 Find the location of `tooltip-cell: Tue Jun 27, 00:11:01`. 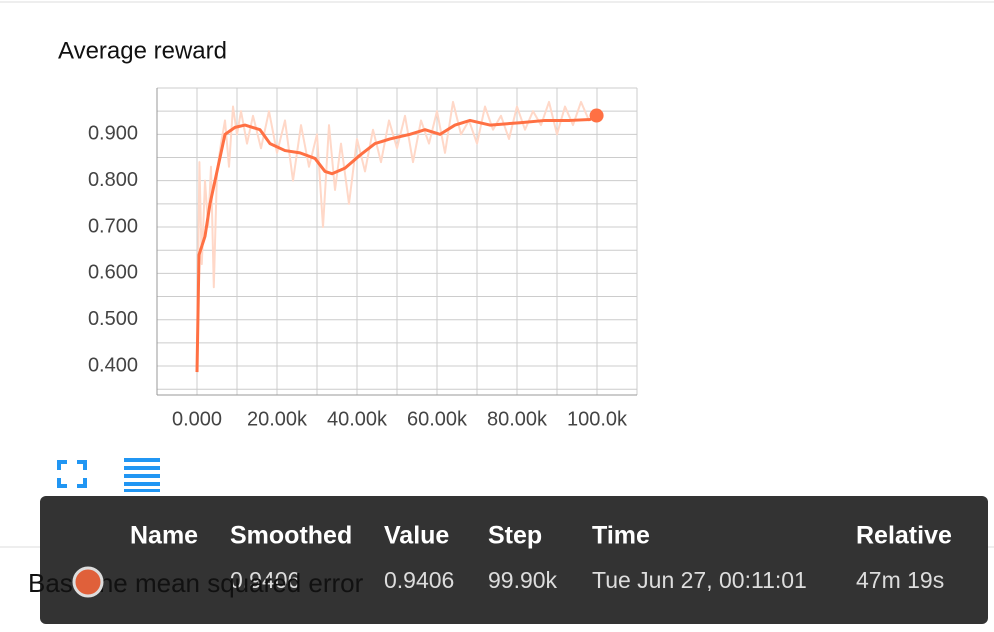

tooltip-cell: Tue Jun 27, 00:11:01 is located at coordinates (699, 580).